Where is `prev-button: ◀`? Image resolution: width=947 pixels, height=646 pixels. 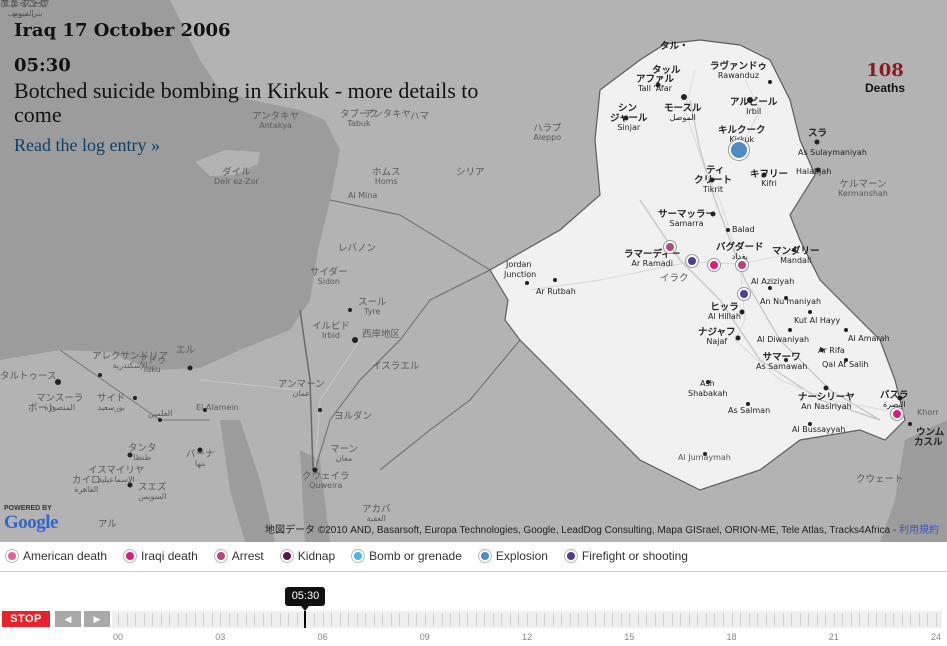
prev-button: ◀ is located at coordinates (68, 619).